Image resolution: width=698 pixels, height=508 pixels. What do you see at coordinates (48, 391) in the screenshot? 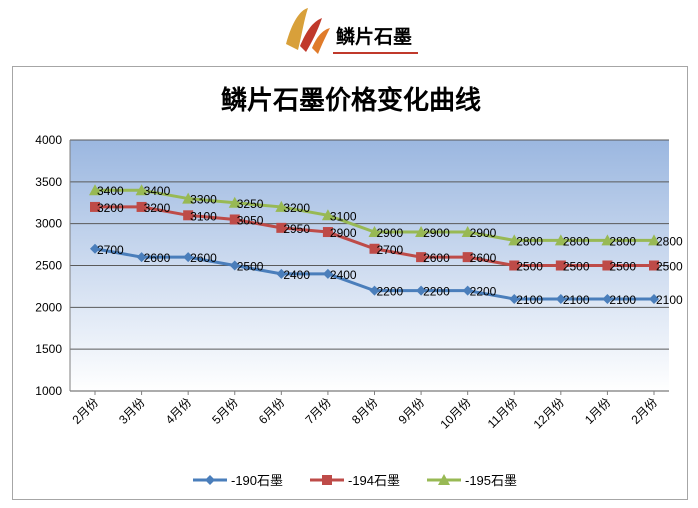
I see `y-tick-label: 1000` at bounding box center [48, 391].